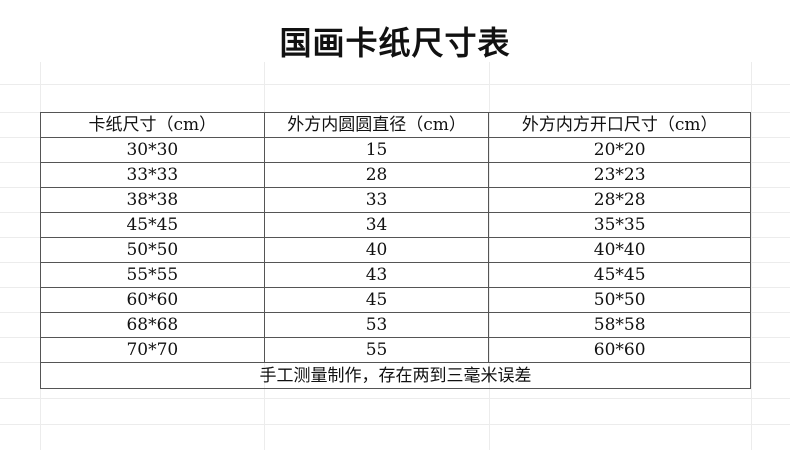  I want to click on table-cell: 40*40, so click(619, 250).